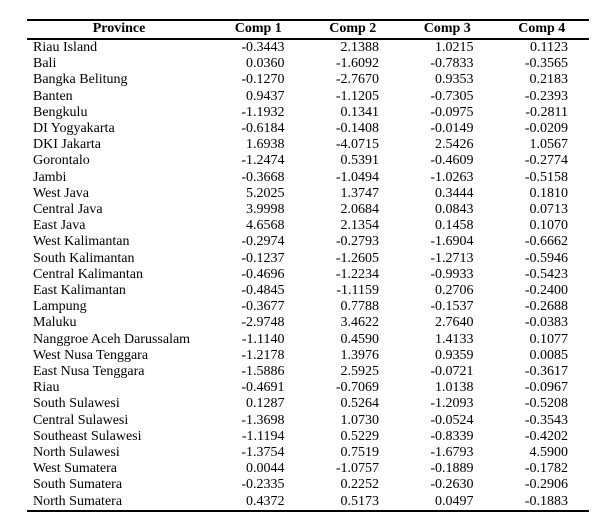 The image size is (610, 530). Describe the element at coordinates (258, 30) in the screenshot. I see `column-header-comp1: Comp 1` at that location.